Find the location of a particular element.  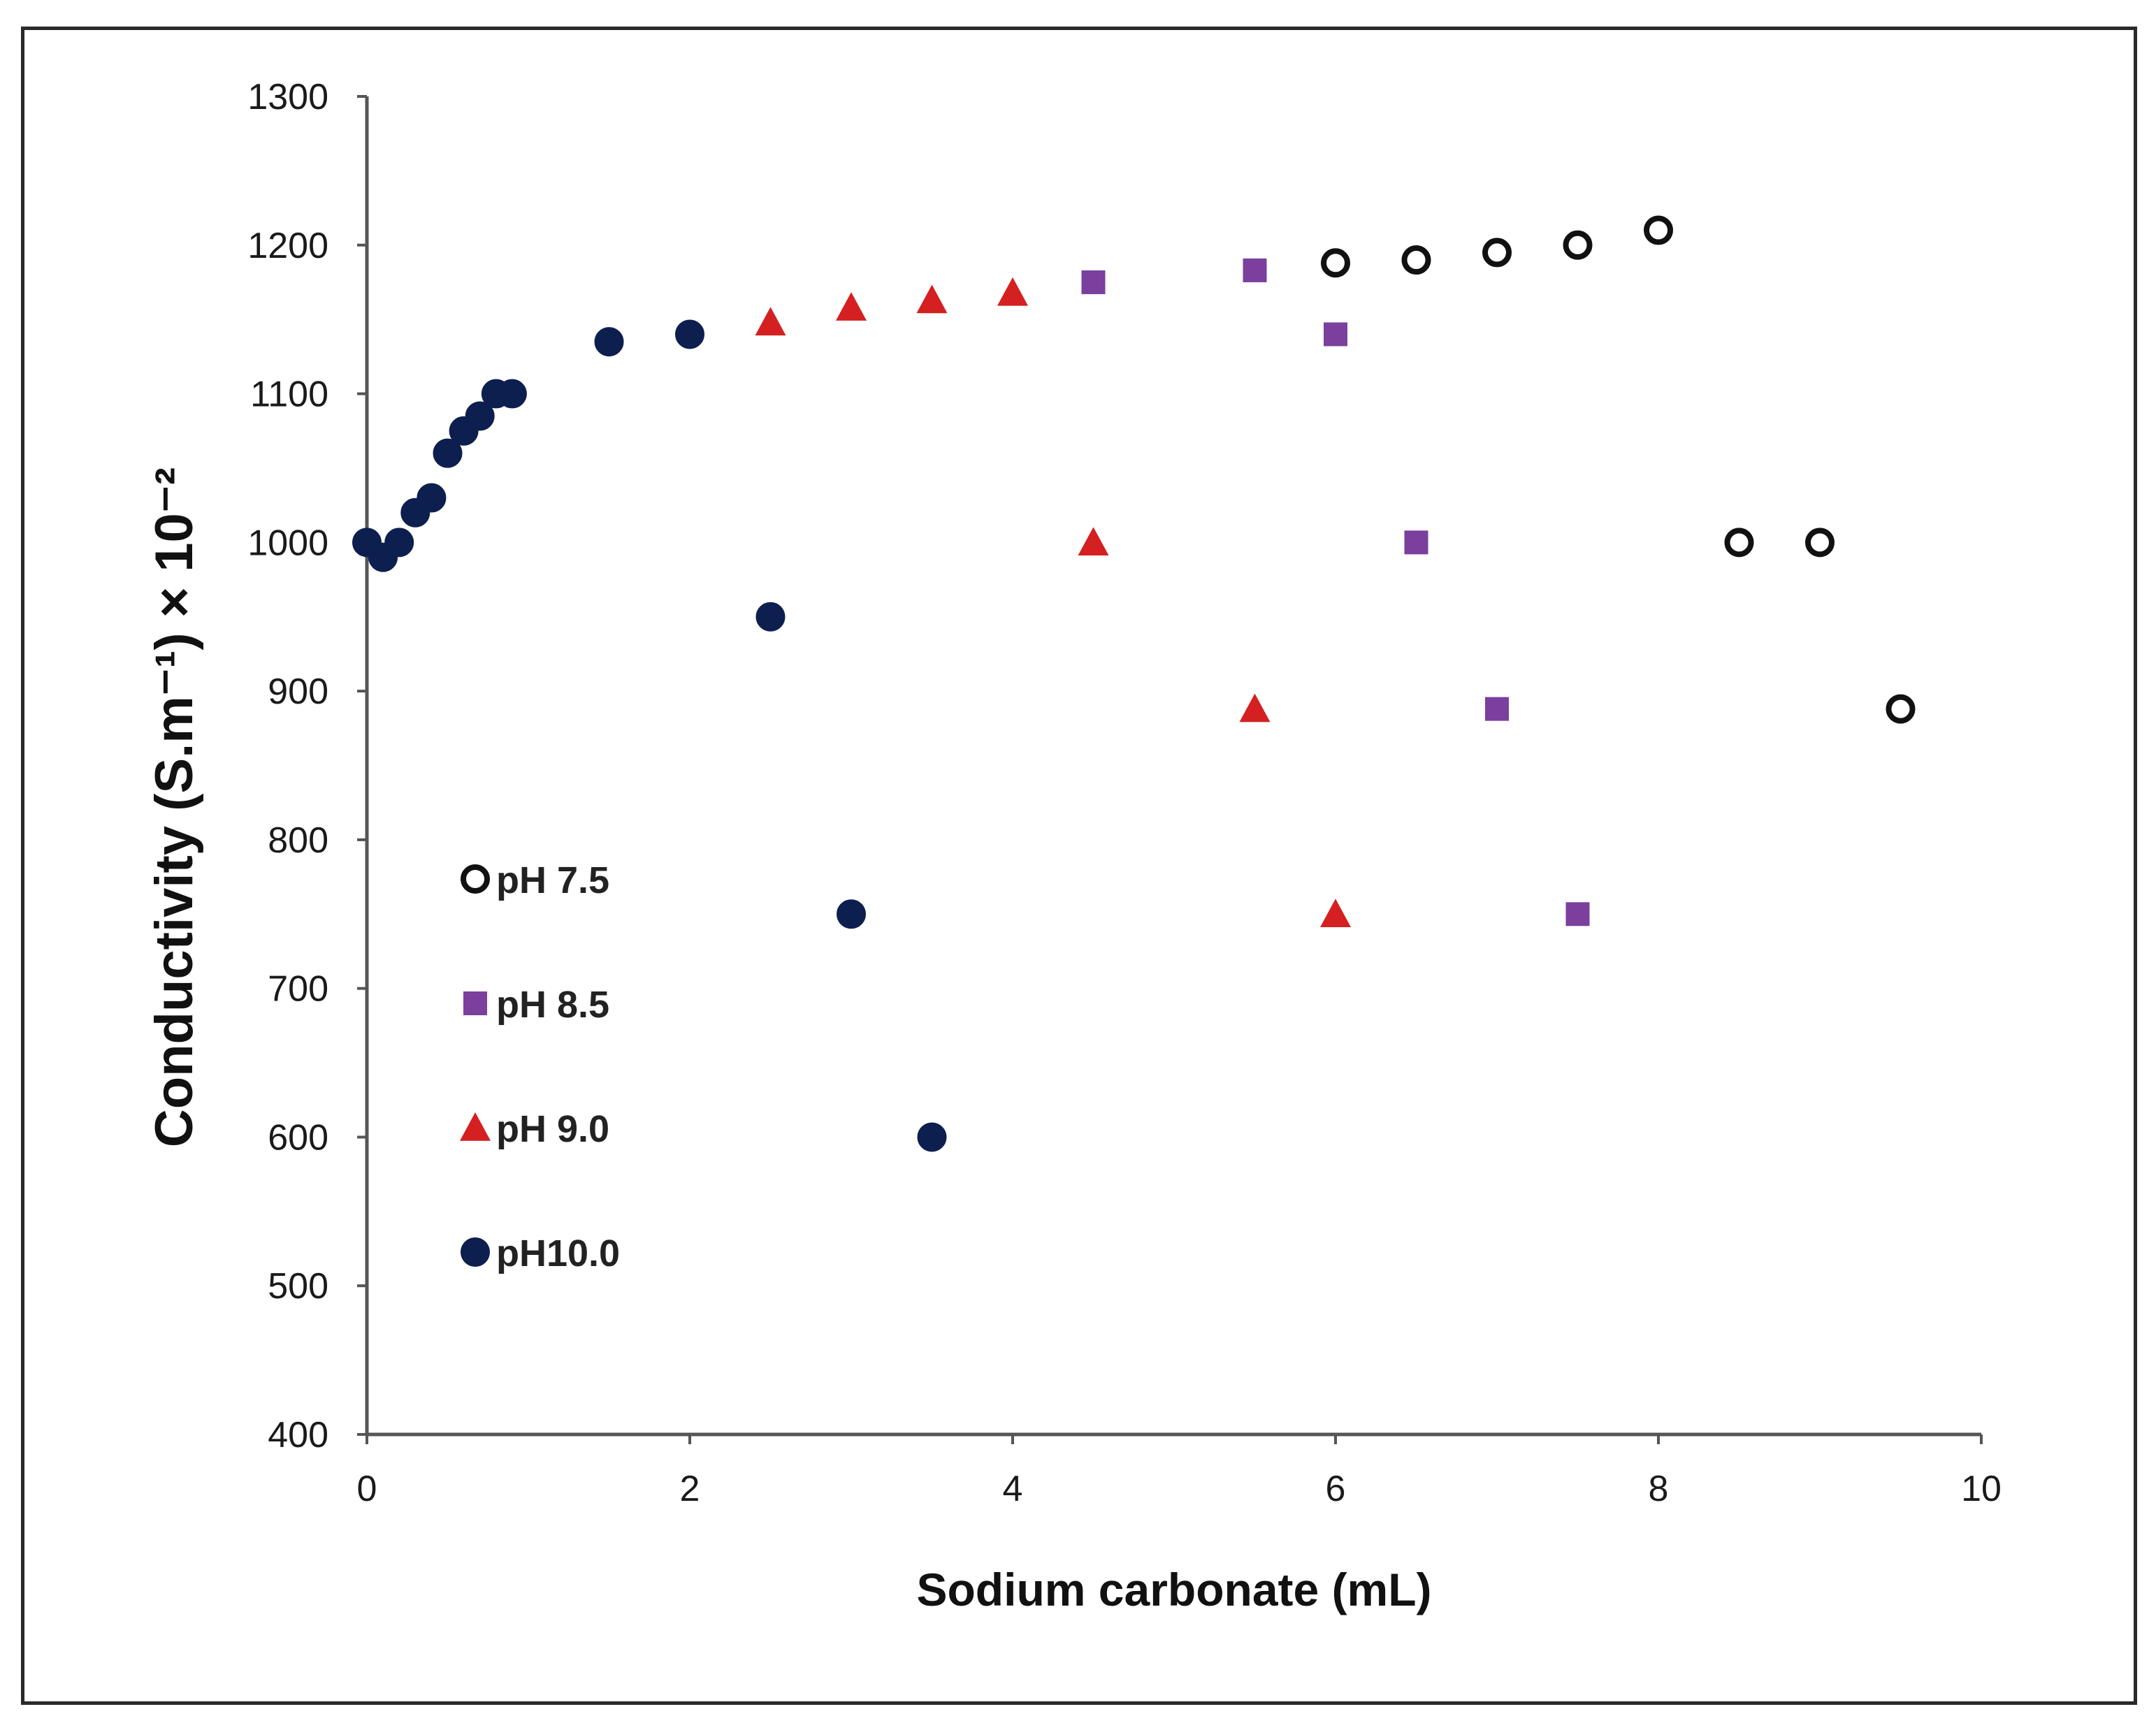

x-tick-label: 0 is located at coordinates (367, 1489).